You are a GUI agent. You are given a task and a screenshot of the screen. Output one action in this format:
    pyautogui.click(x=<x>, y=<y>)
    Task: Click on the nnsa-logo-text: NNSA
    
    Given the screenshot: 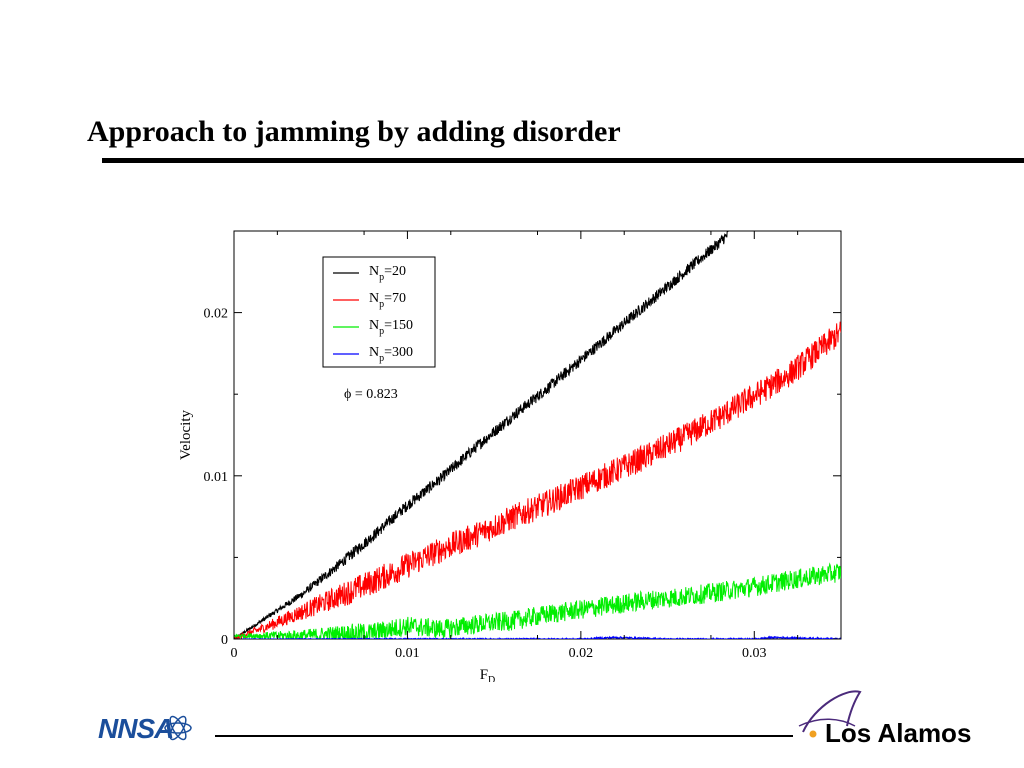 What is the action you would take?
    pyautogui.click(x=135, y=728)
    